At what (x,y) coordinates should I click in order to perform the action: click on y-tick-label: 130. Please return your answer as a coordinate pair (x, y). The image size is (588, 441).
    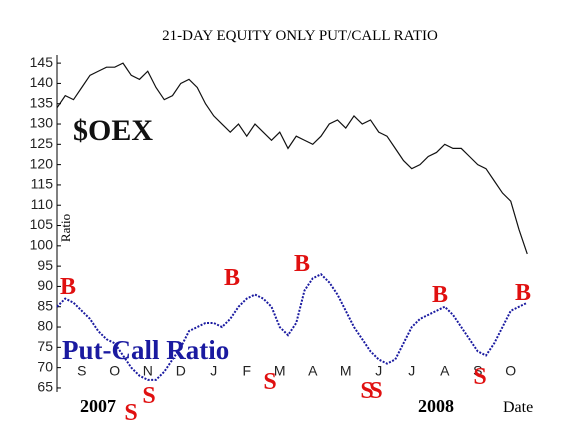
    Looking at the image, I should click on (42, 123).